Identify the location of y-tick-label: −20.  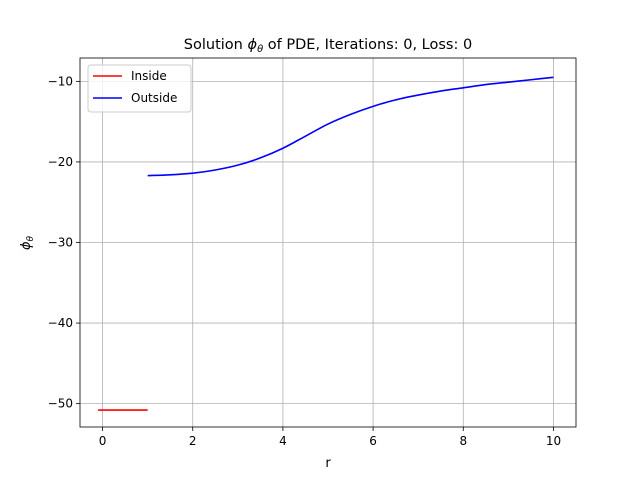
(60, 162).